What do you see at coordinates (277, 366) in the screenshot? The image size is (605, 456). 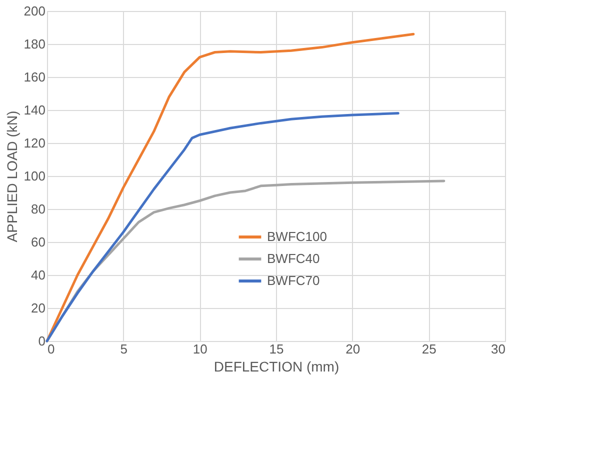 I see `x-axis-title: DEFLECTION (mm)` at bounding box center [277, 366].